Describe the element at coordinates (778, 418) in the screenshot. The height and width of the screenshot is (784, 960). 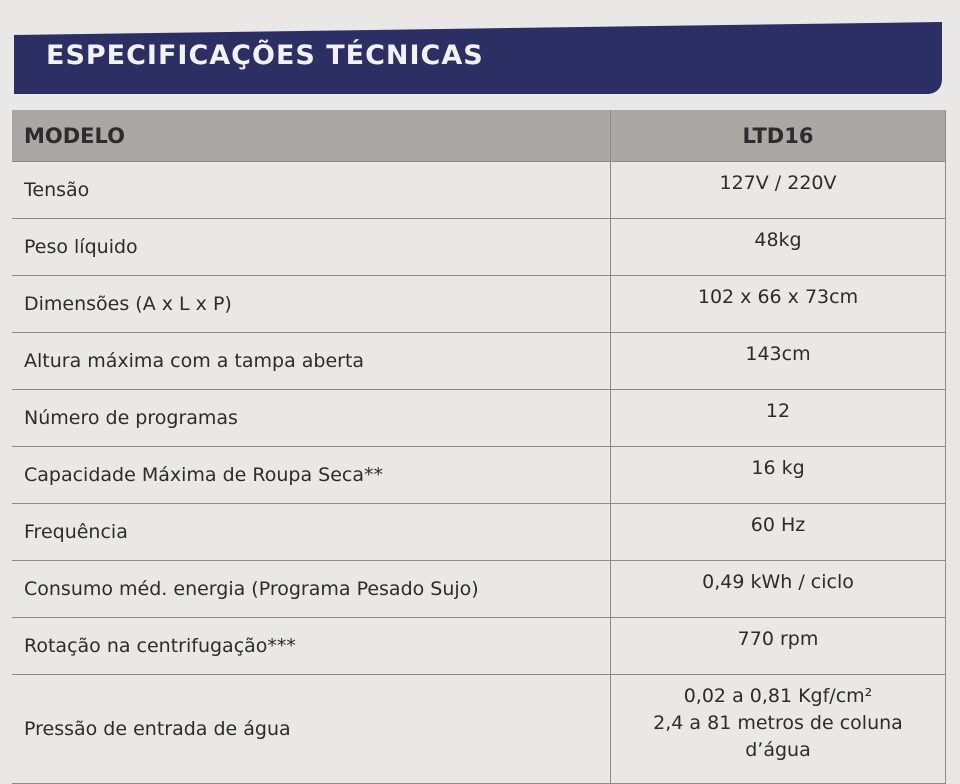
I see `spec-value: 12` at that location.